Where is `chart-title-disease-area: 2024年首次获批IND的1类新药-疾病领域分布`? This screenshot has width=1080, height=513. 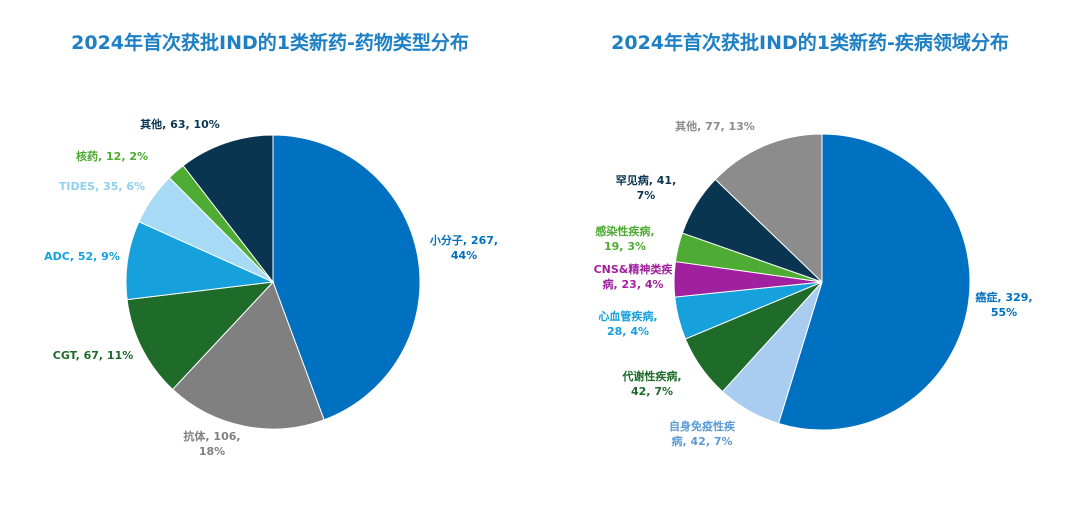
chart-title-disease-area: 2024年首次获批IND的1类新药-疾病领域分布 is located at coordinates (810, 43).